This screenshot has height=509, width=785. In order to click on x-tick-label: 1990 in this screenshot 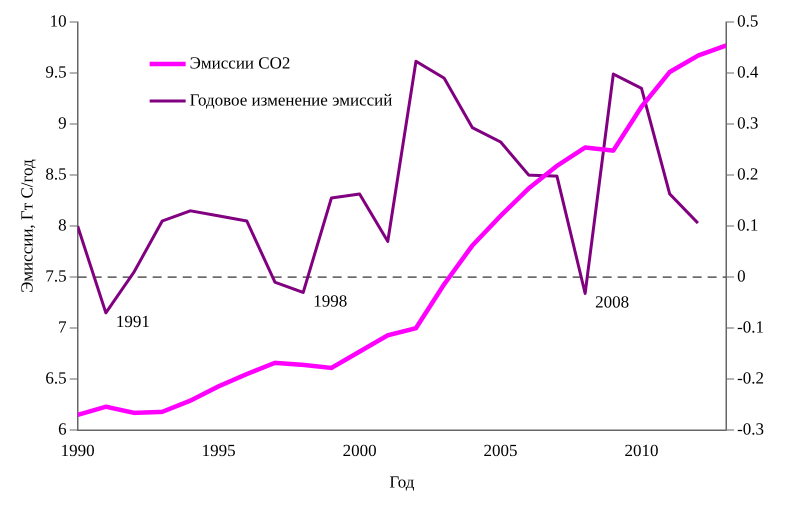, I will do `click(77, 450)`.